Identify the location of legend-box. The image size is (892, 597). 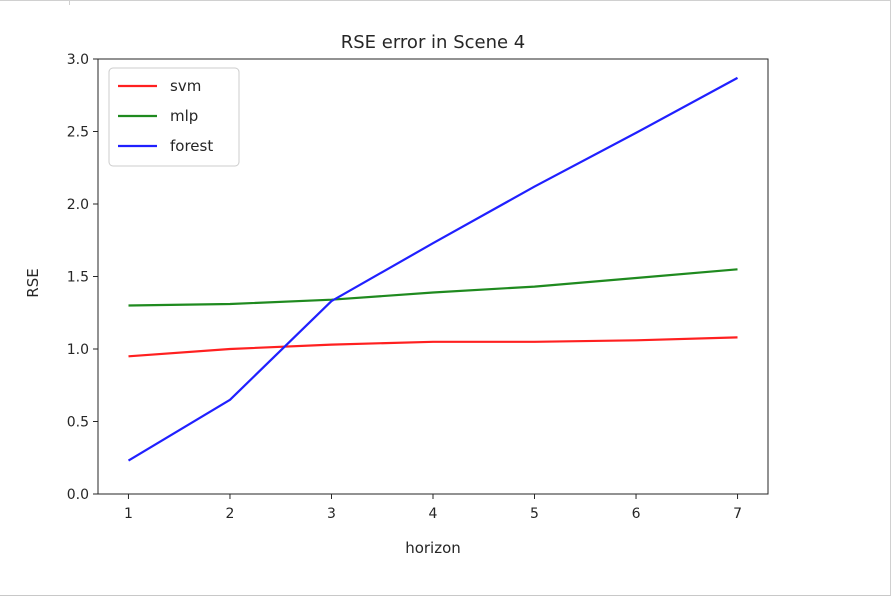
(174, 117).